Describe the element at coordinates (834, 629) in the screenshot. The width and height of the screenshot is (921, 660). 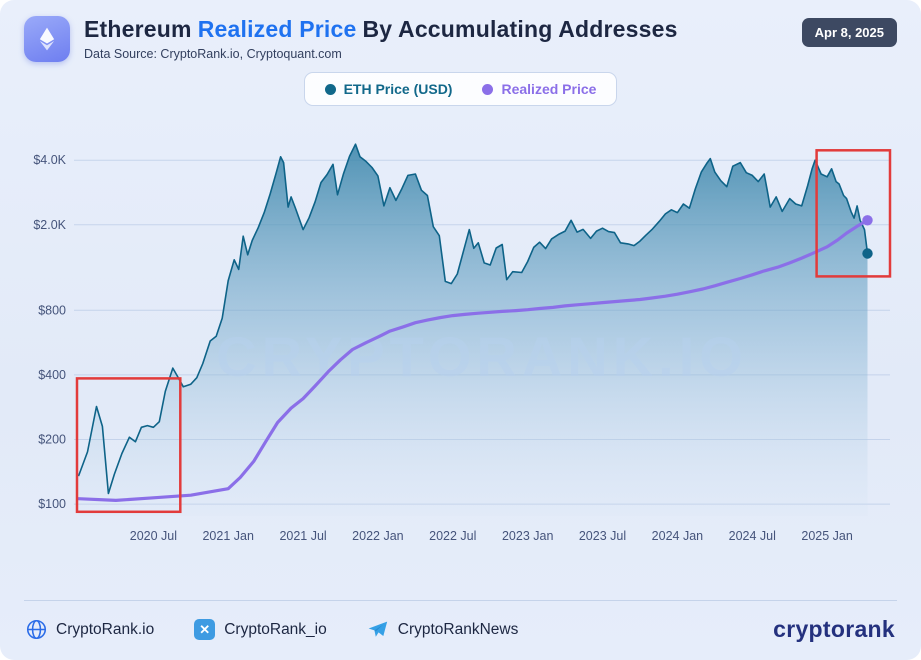
I see `cryptorank-wordmark: cryptorank` at that location.